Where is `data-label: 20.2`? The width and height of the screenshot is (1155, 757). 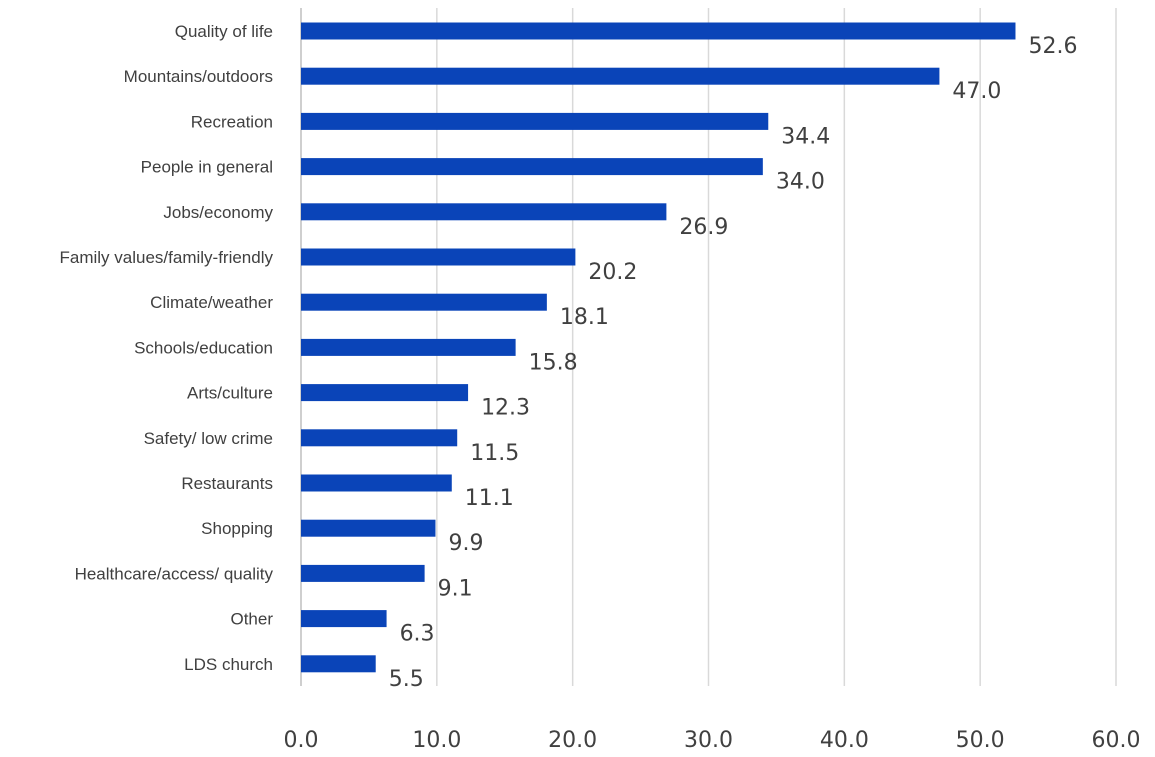
data-label: 20.2 is located at coordinates (612, 272).